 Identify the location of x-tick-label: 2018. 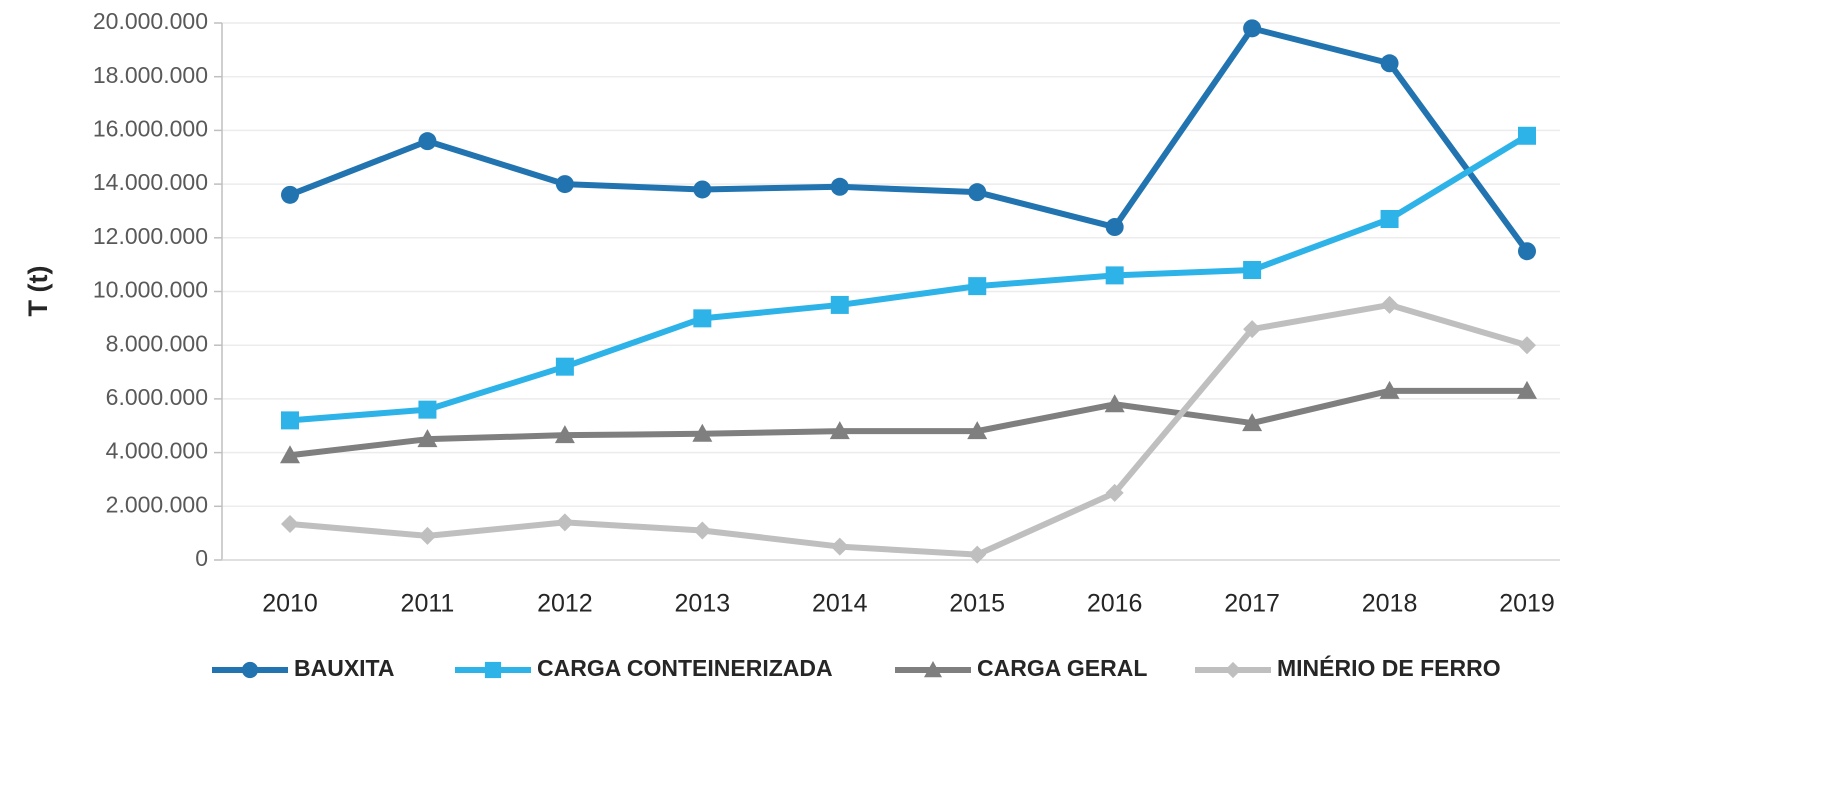
(1390, 604).